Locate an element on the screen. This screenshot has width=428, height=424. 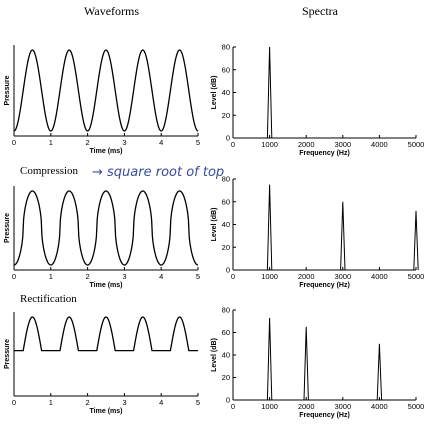
waveform-panel-1: 0 1 2 3 4 5 Time (ms) Pressure is located at coordinates (102, 237).